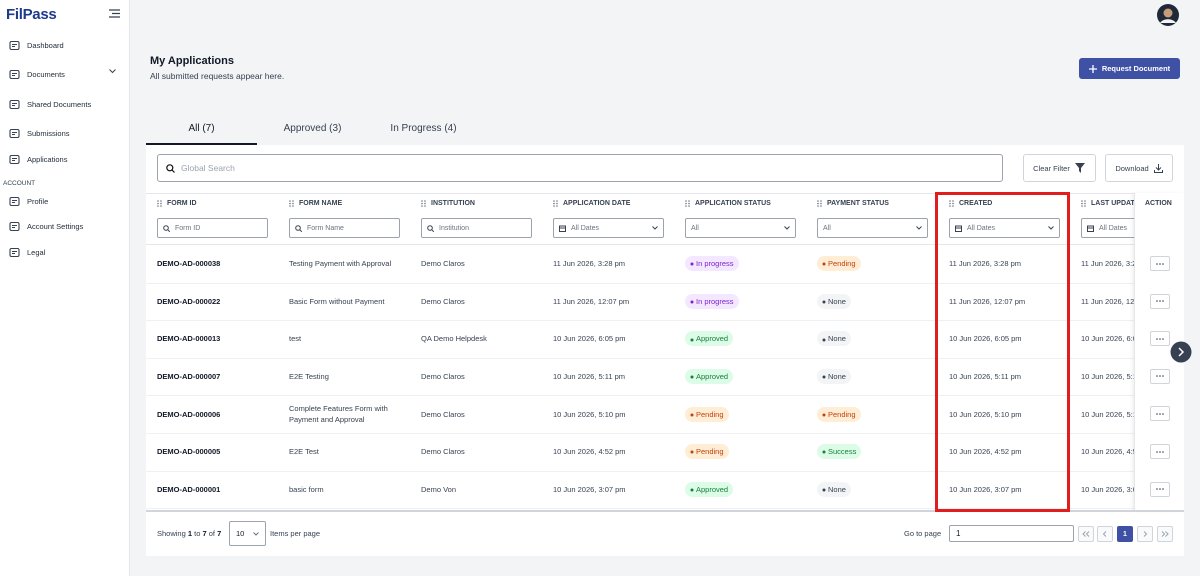 This screenshot has height=576, width=1200. I want to click on column-label: INSTITUTION, so click(453, 203).